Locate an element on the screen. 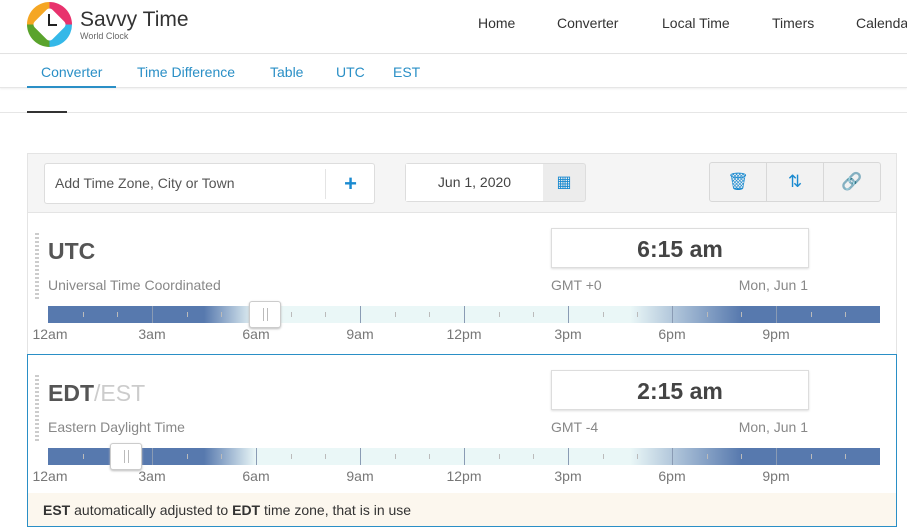 This screenshot has width=907, height=531. nav-home: Home is located at coordinates (497, 23).